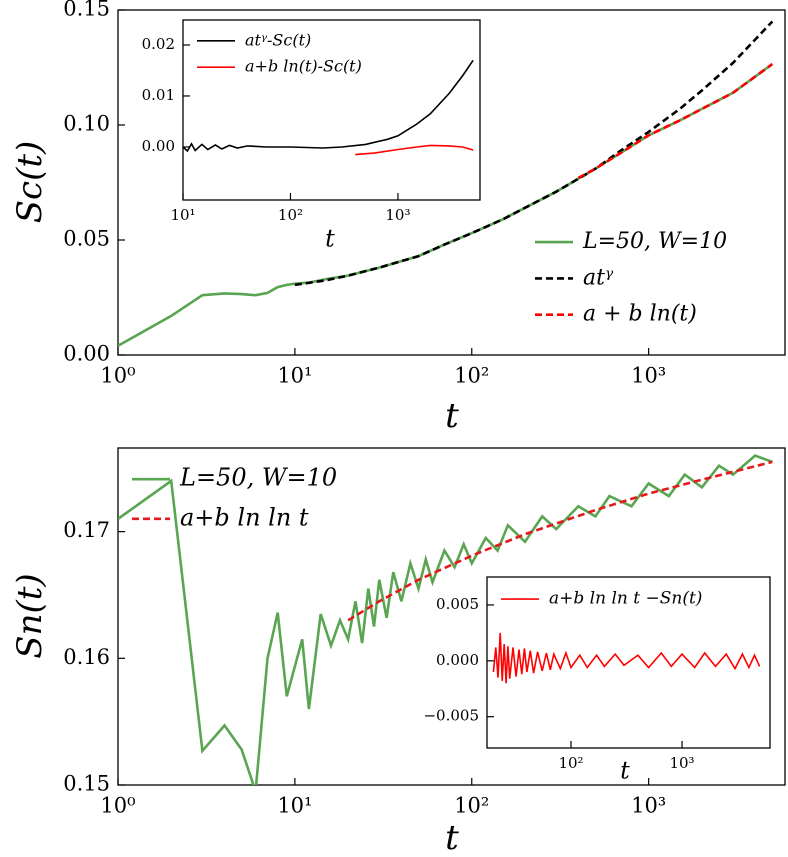  What do you see at coordinates (86, 657) in the screenshot?
I see `y-tick-label: 0.16` at bounding box center [86, 657].